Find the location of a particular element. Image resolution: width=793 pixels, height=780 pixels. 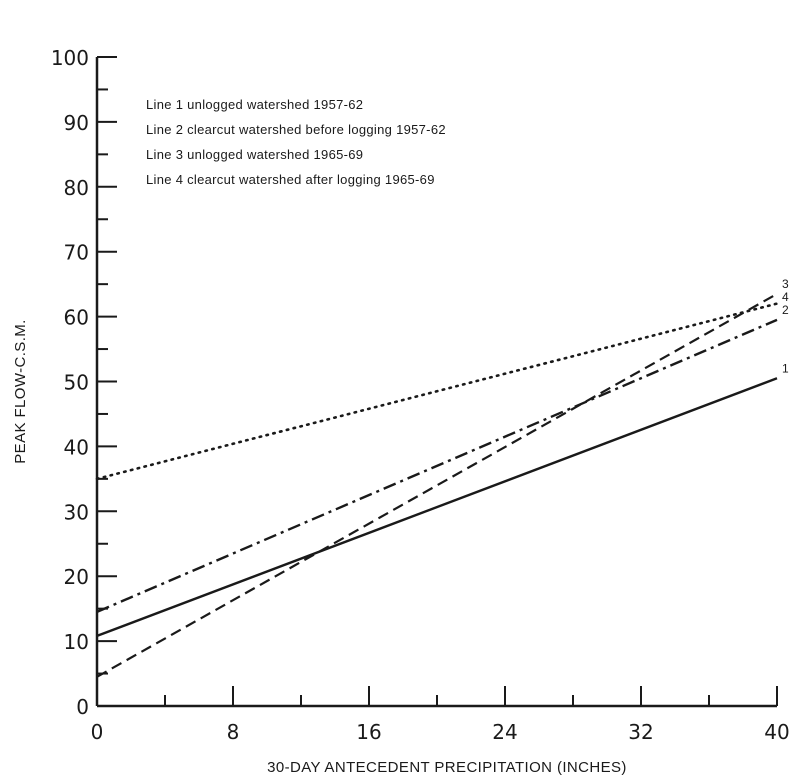

y-tick-label: 50 is located at coordinates (76, 383).